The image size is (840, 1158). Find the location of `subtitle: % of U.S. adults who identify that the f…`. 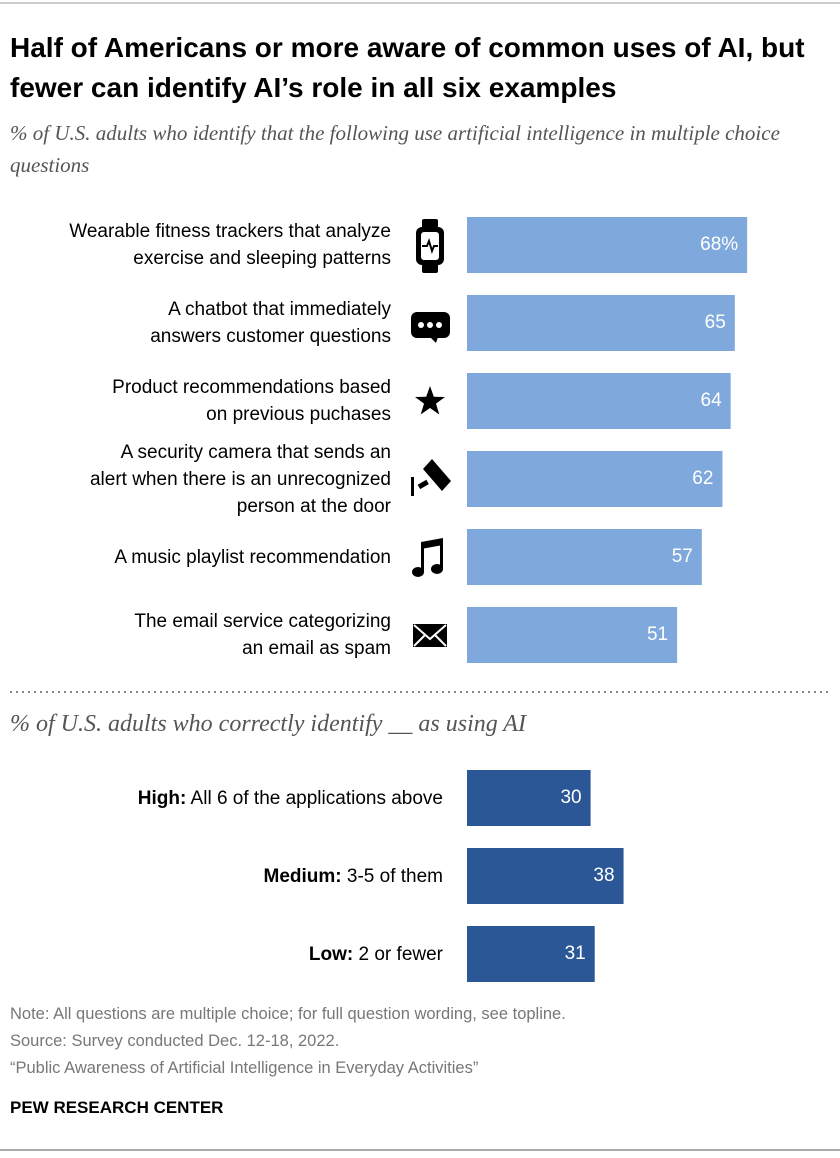

subtitle: % of U.S. adults who identify that the f… is located at coordinates (395, 149).